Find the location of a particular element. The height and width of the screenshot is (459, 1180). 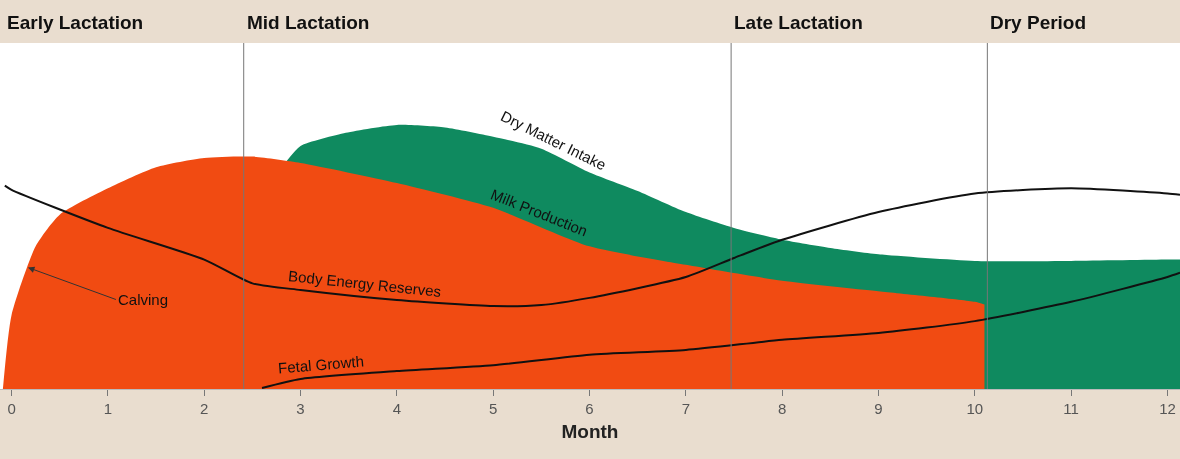

text: Early Lactation is located at coordinates (75, 22).